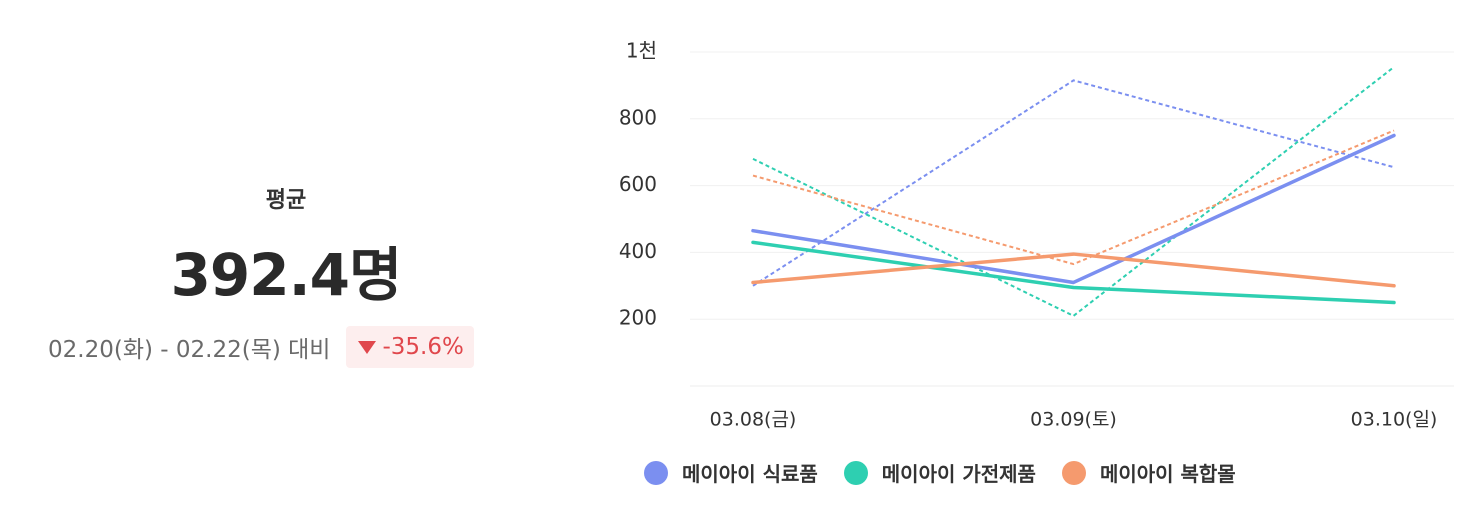 This screenshot has width=1474, height=528. What do you see at coordinates (286, 200) in the screenshot?
I see `summary-label: 평균` at bounding box center [286, 200].